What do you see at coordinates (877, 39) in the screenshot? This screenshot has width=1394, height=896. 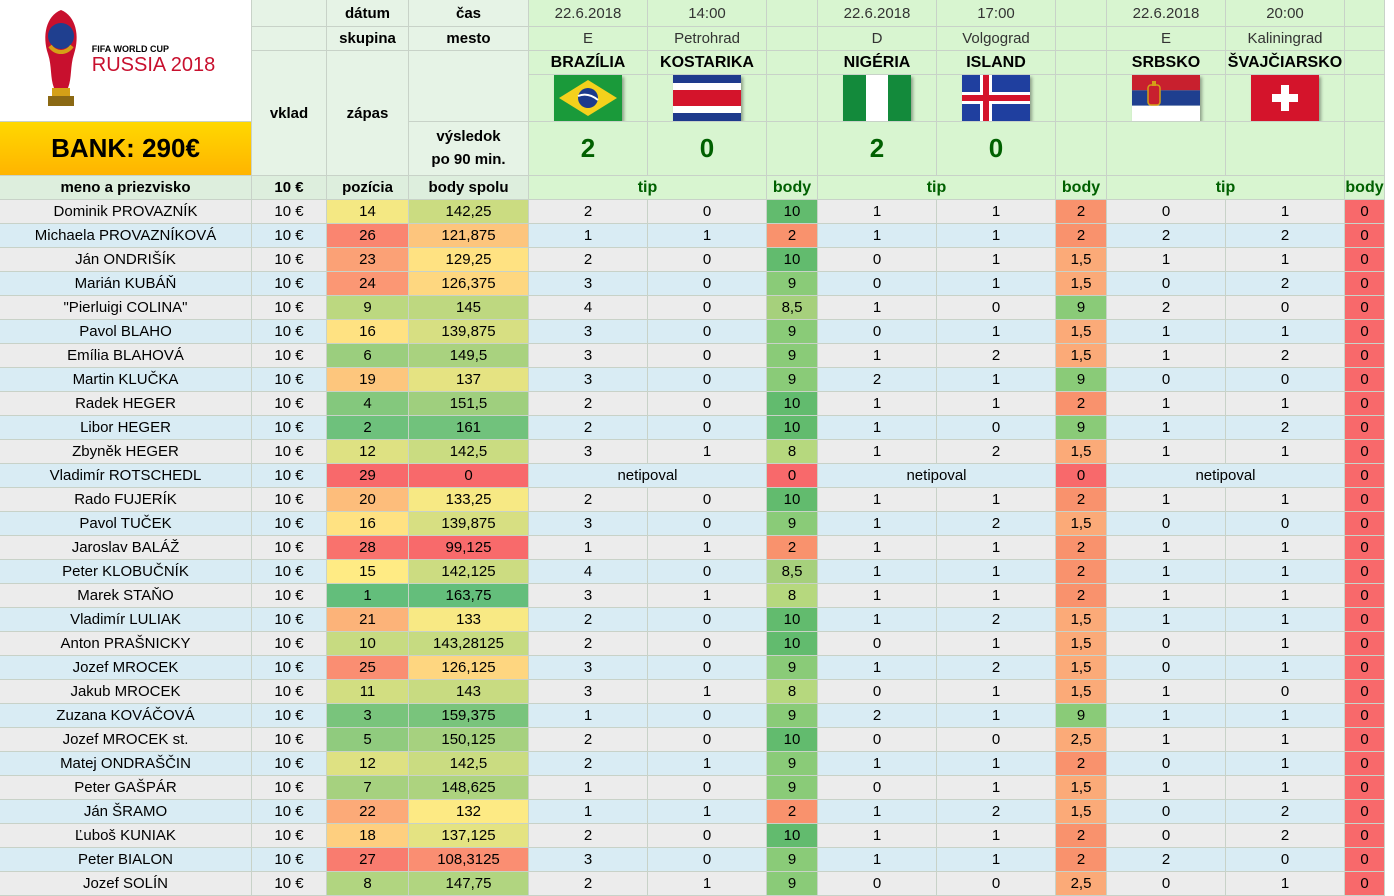 I see `match-group: D` at bounding box center [877, 39].